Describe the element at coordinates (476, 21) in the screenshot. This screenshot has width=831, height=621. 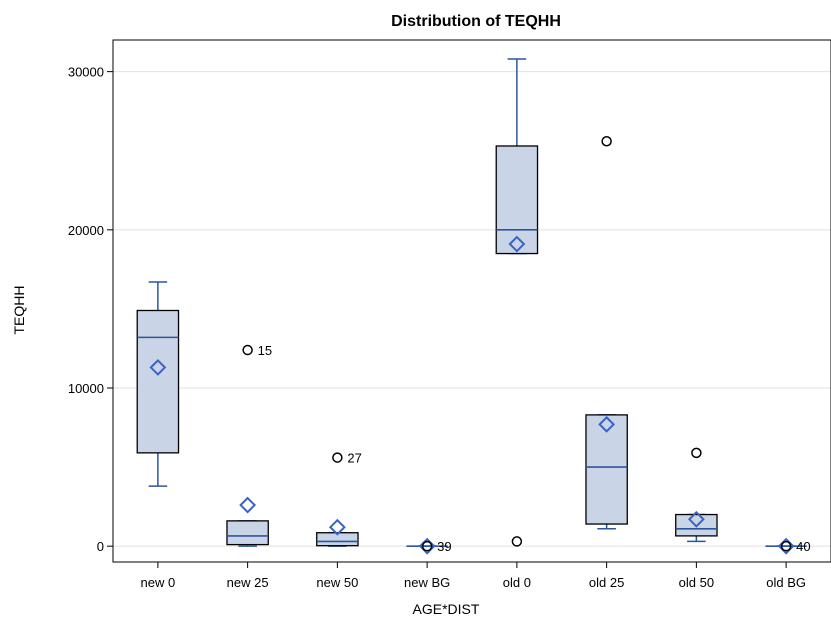
I see `chart-title: Distribution of TEQHH` at that location.